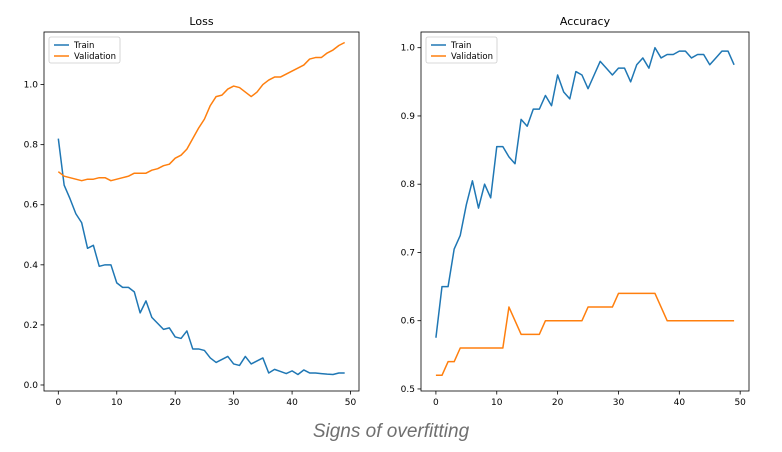 This screenshot has height=452, width=782. Describe the element at coordinates (175, 403) in the screenshot. I see `loss-x-tick-label: 20` at that location.